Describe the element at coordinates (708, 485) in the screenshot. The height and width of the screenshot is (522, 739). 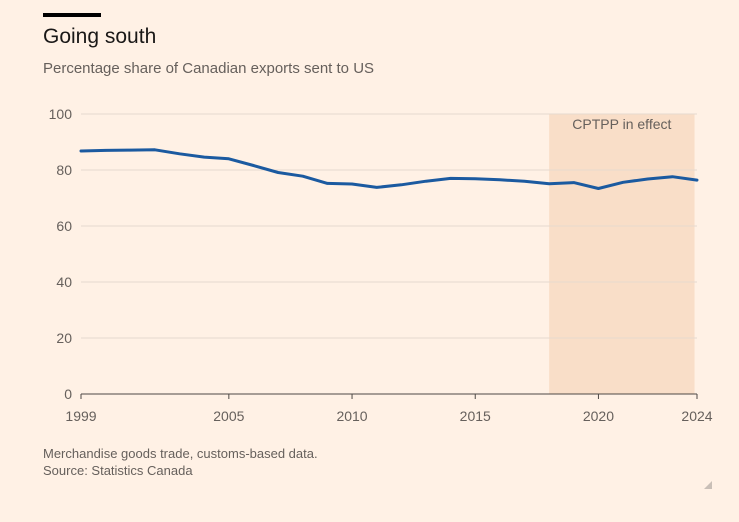
I see `resize-corner-icon` at that location.